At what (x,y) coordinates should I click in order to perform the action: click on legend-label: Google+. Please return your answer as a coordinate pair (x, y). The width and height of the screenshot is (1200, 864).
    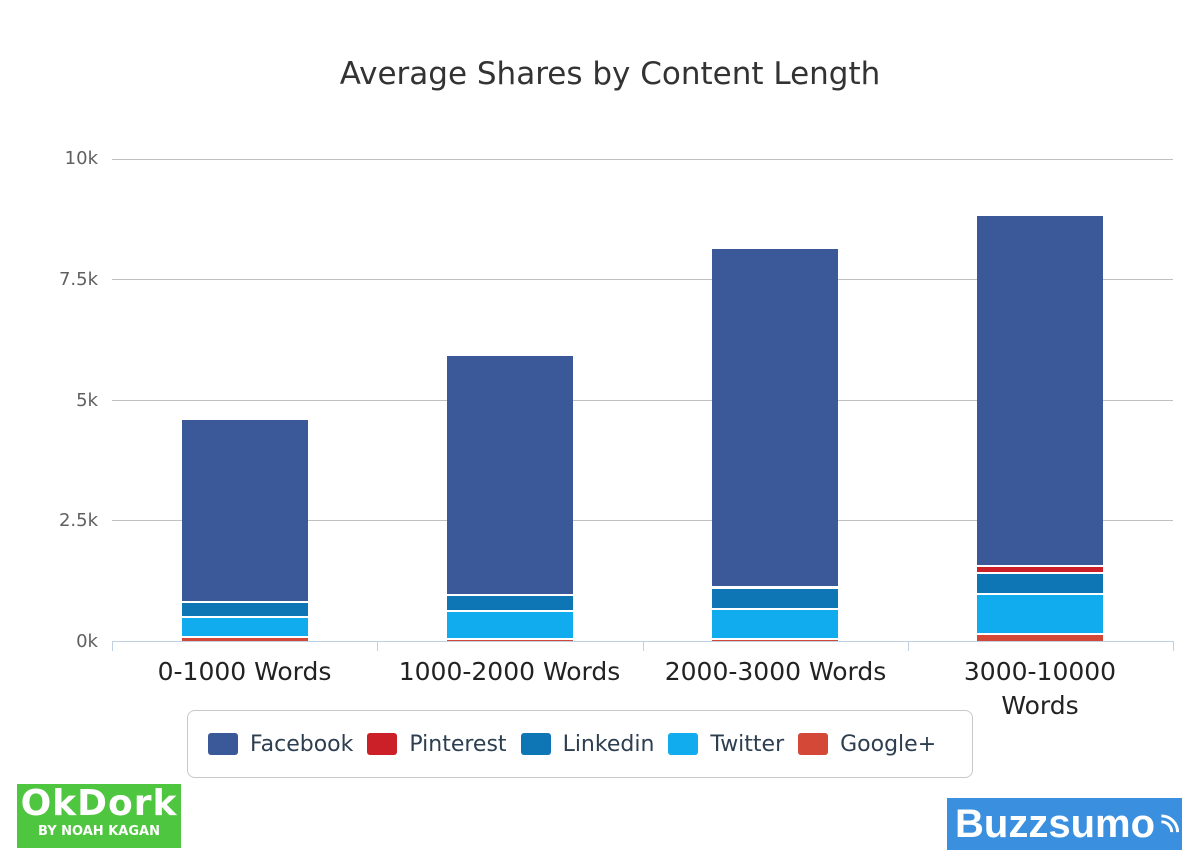
    Looking at the image, I should click on (888, 744).